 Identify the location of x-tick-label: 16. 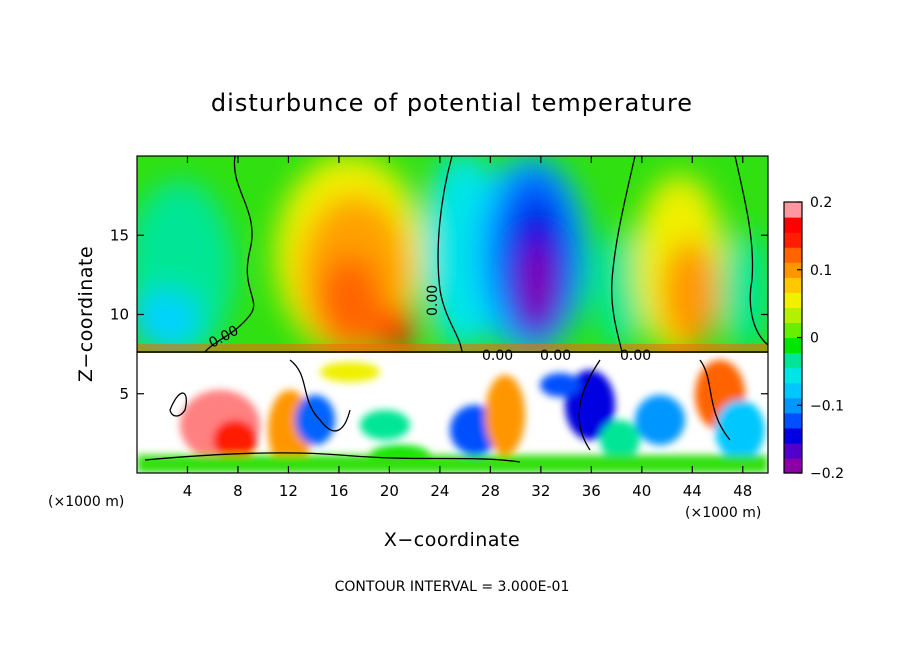
(338, 491).